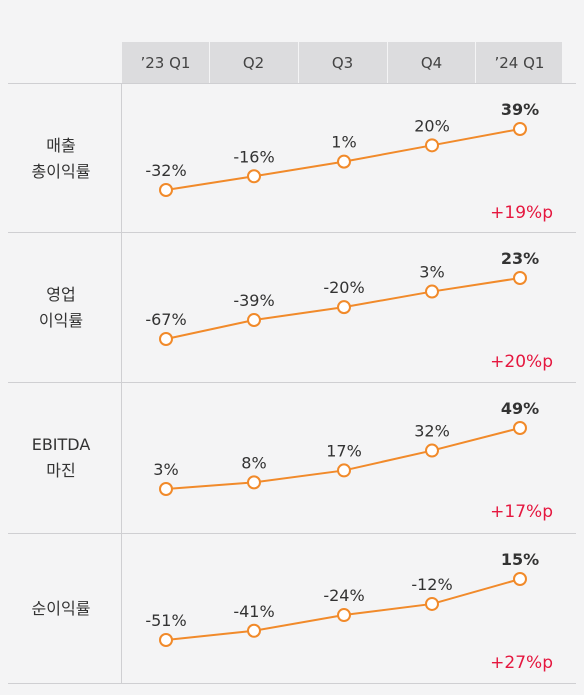  Describe the element at coordinates (61, 294) in the screenshot. I see `row-label-line: 영업` at that location.